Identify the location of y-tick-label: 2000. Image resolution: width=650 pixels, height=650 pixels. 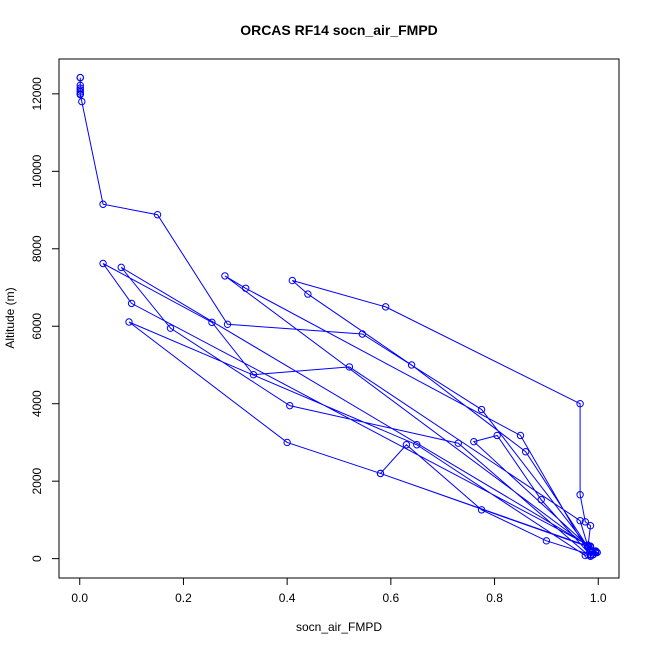
(37, 481).